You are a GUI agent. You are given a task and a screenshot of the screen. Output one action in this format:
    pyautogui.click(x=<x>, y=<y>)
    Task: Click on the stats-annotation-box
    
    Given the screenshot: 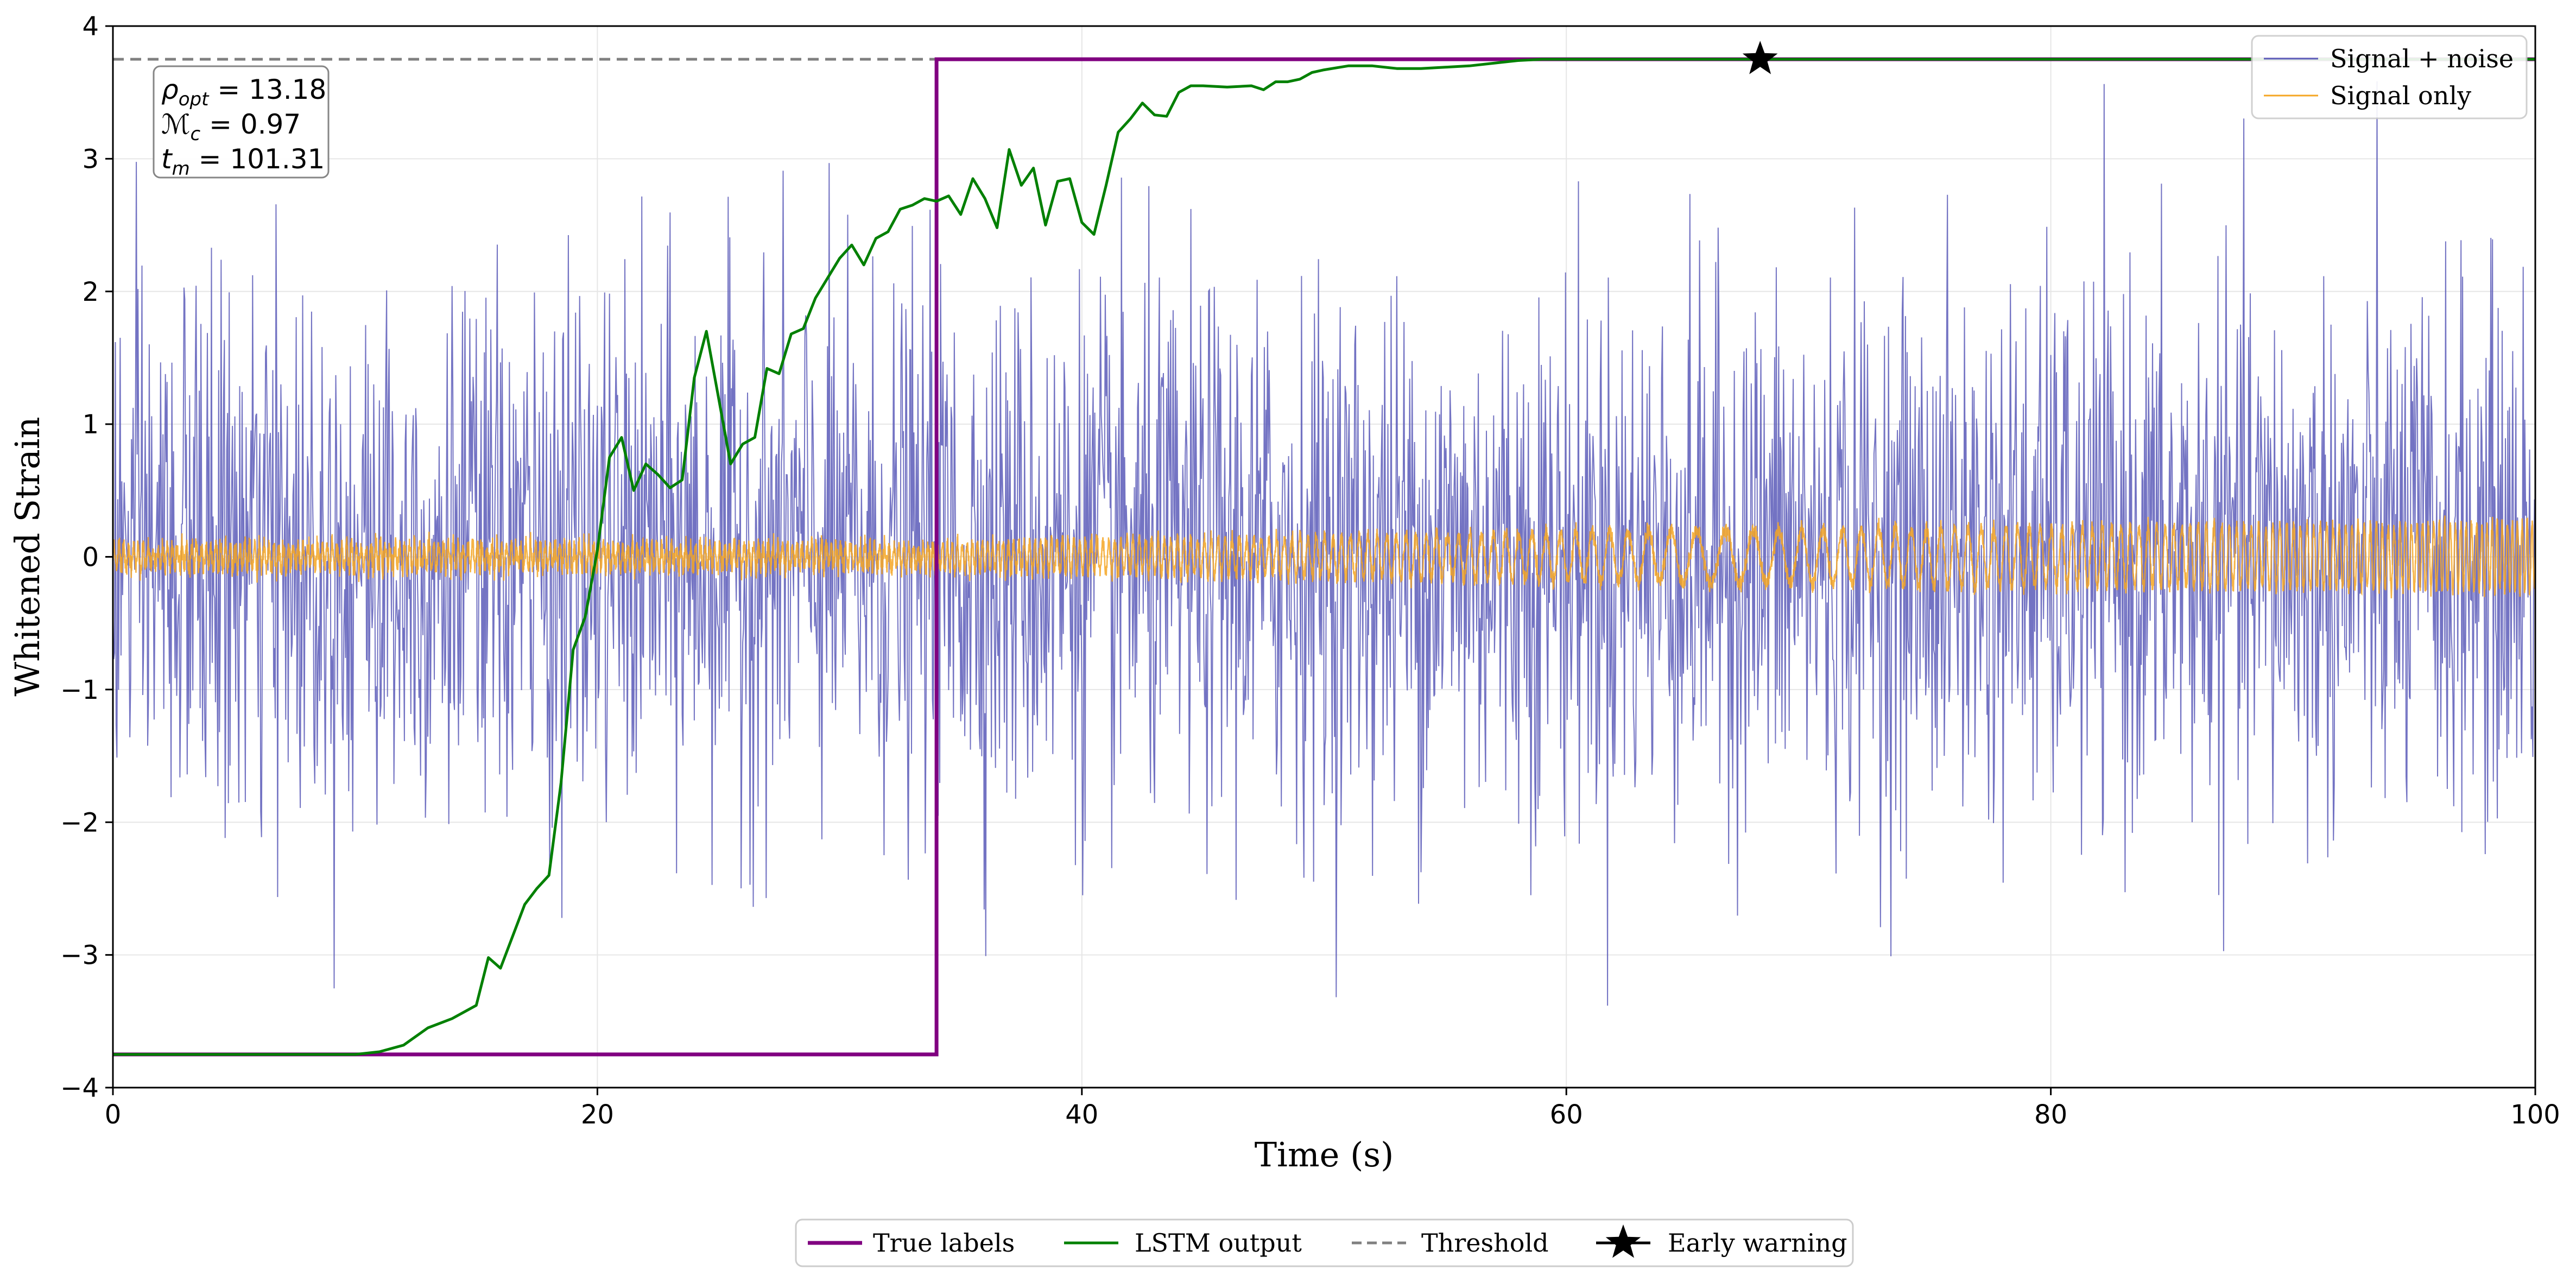 What is the action you would take?
    pyautogui.click(x=241, y=122)
    